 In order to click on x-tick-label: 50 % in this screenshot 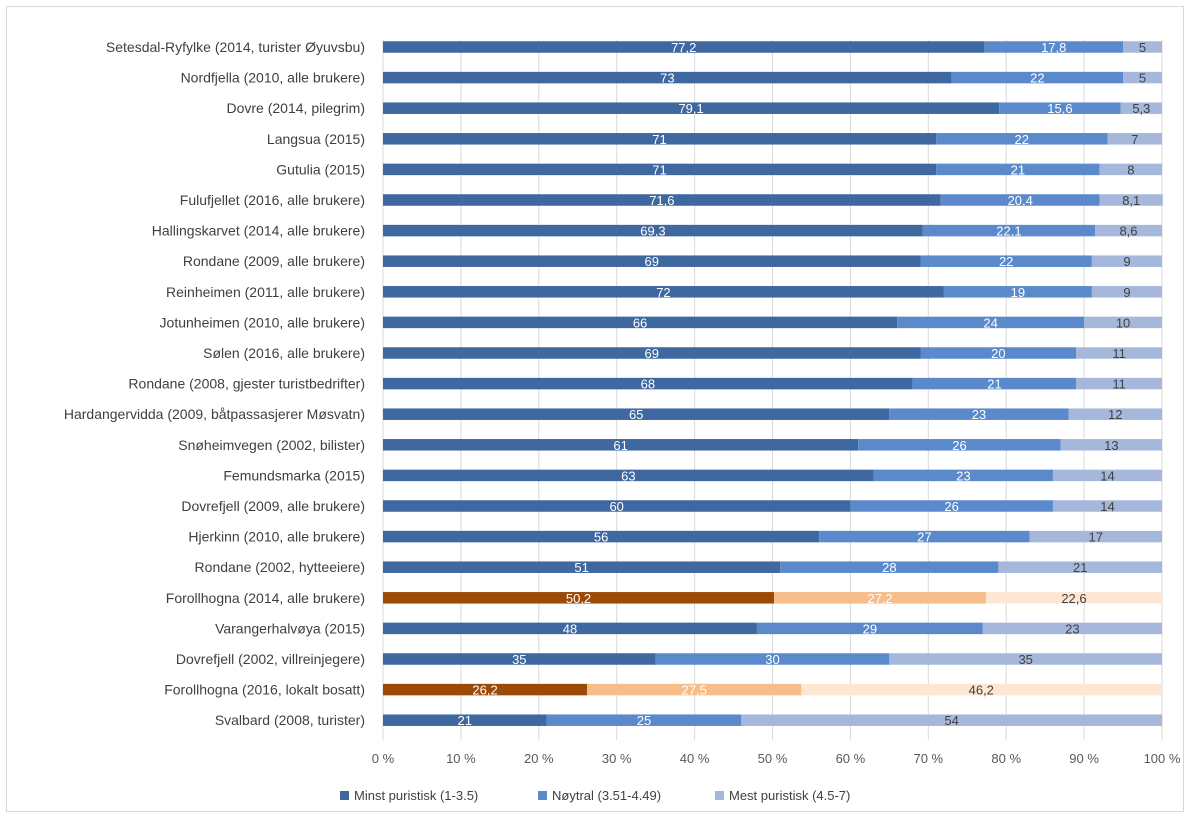, I will do `click(773, 758)`.